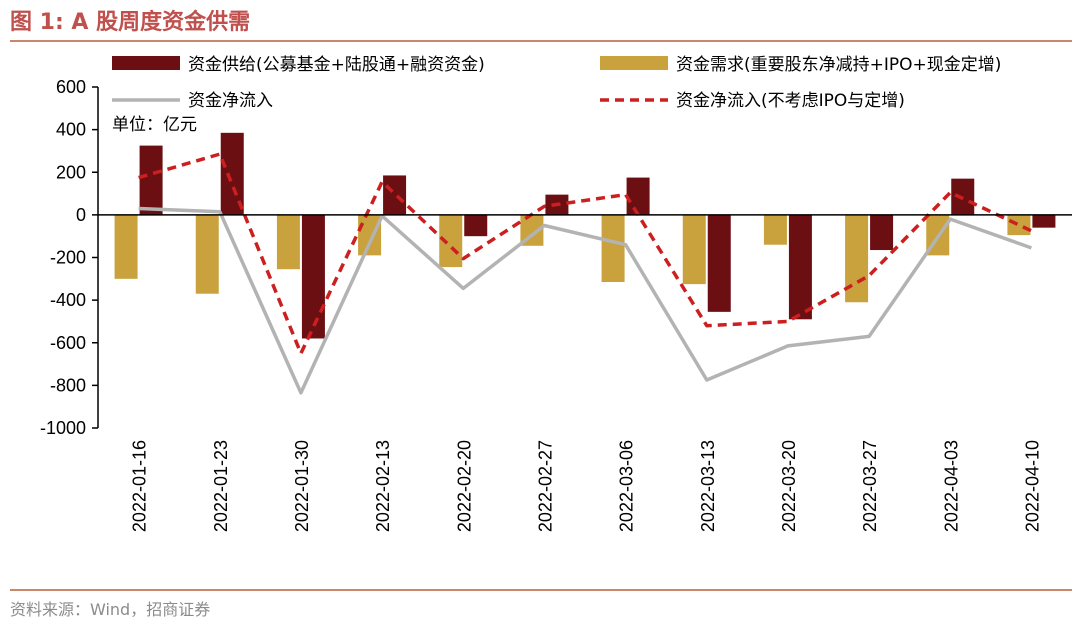 This screenshot has height=624, width=1080. I want to click on y-tick-label: 200, so click(71, 172).